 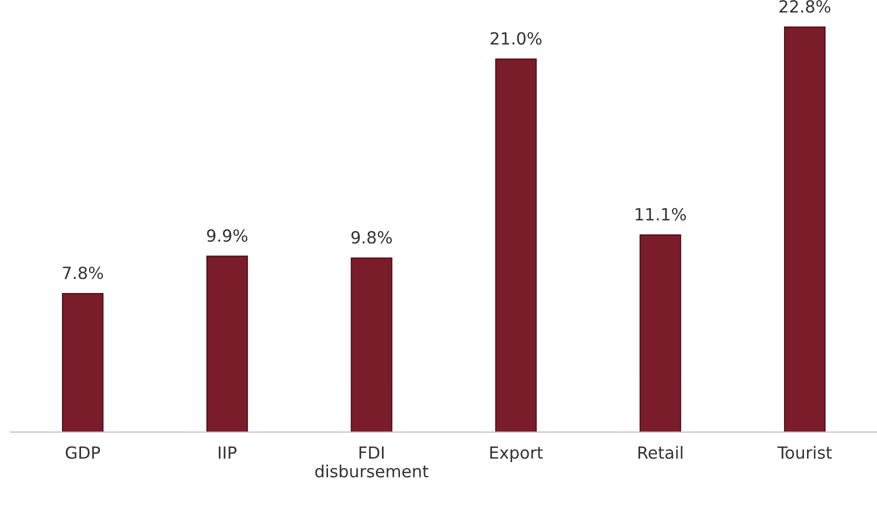 What do you see at coordinates (227, 452) in the screenshot?
I see `x-tick-label: IIP` at bounding box center [227, 452].